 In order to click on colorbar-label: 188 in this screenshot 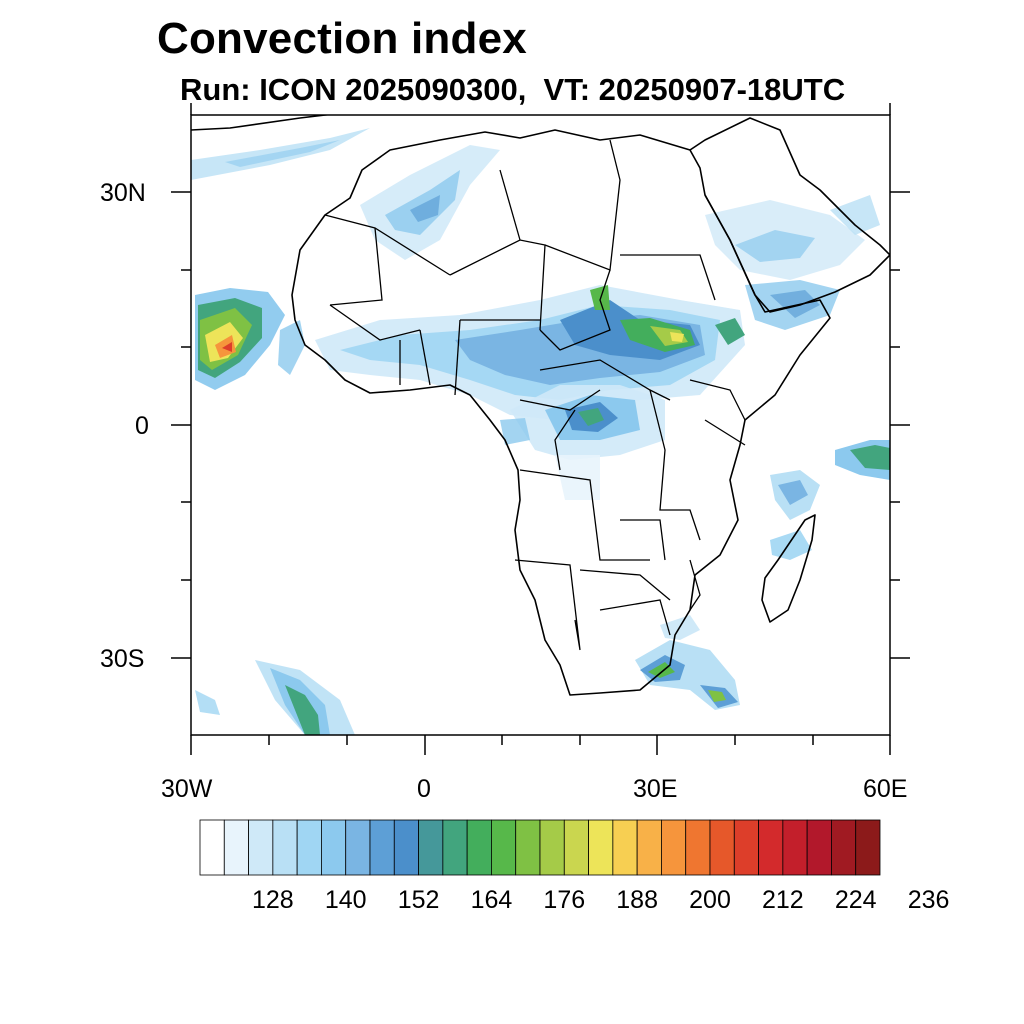, I will do `click(637, 900)`.